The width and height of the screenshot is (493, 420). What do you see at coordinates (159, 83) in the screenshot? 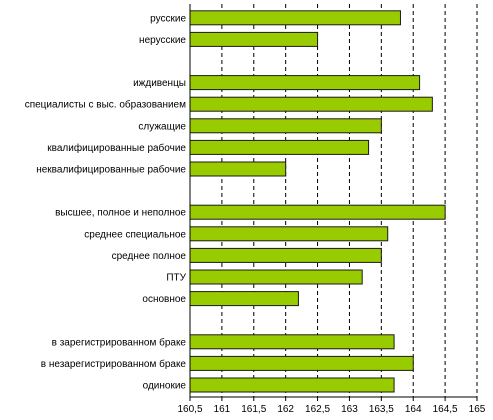
I see `category-label: иждивенцы` at bounding box center [159, 83].